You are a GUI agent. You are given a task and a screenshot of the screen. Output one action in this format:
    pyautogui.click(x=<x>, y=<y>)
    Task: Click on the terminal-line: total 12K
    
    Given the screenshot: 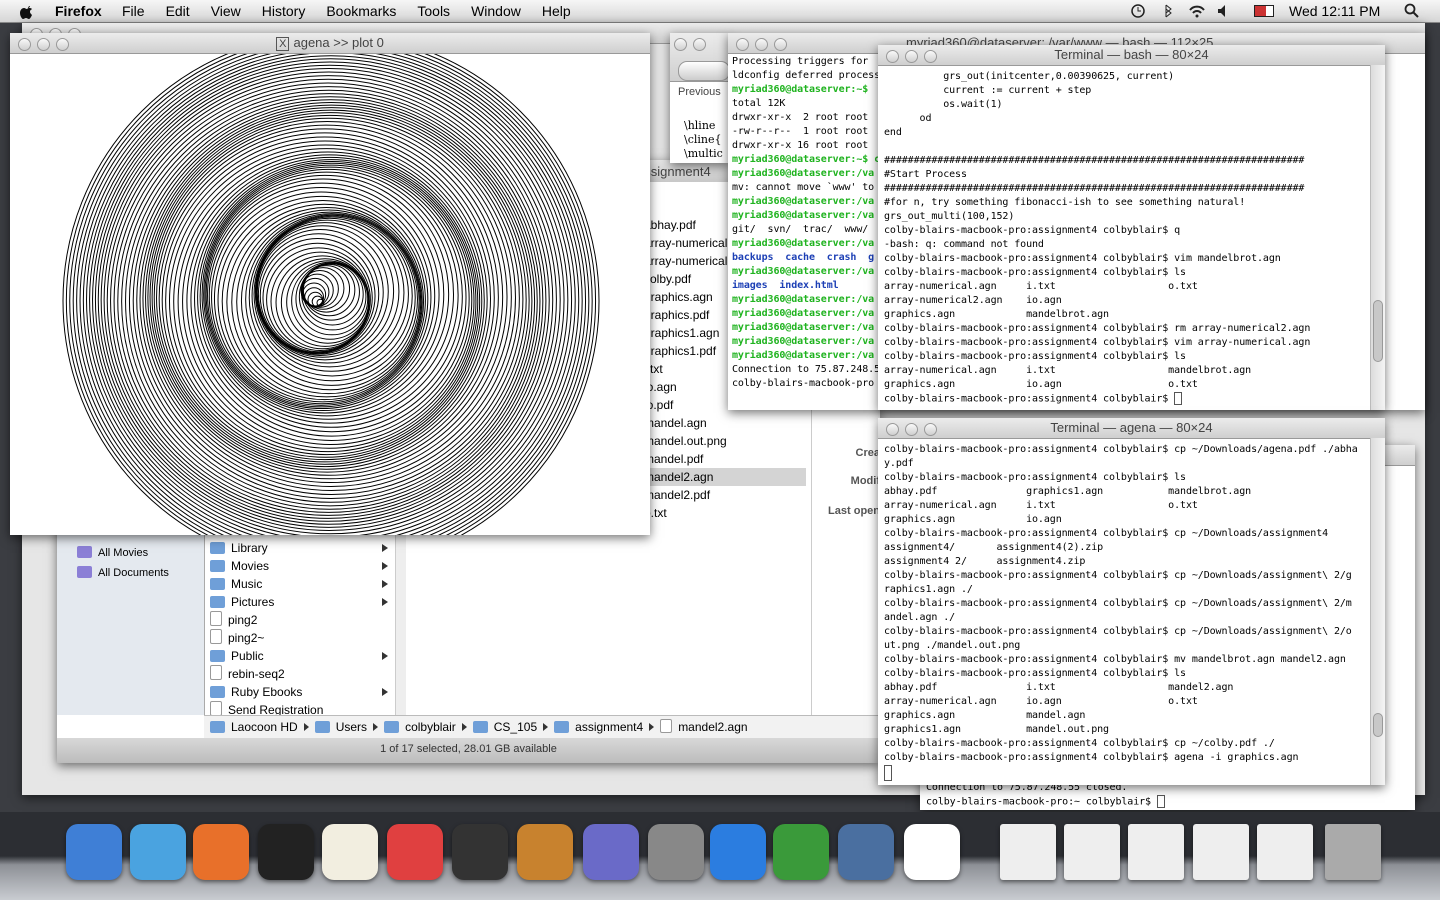 What is the action you would take?
    pyautogui.click(x=759, y=103)
    